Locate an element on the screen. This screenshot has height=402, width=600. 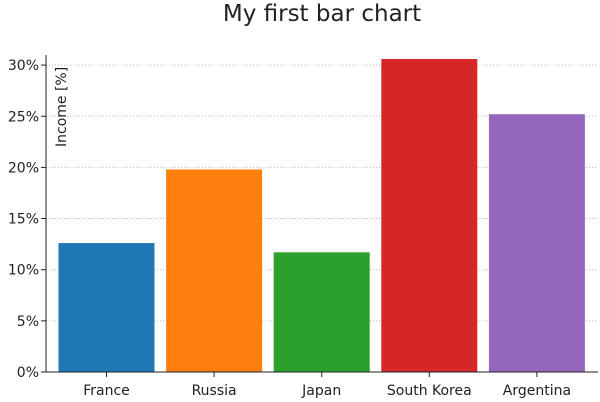
x-tick-label: Russia is located at coordinates (214, 391).